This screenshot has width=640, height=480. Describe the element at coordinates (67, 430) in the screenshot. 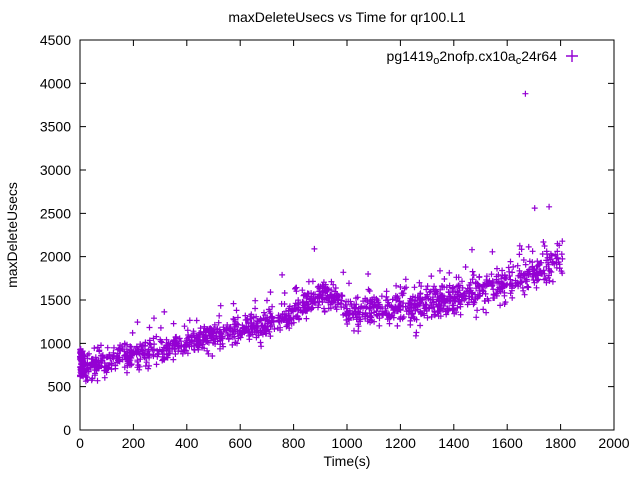

I see `y-tick-label: 0` at that location.